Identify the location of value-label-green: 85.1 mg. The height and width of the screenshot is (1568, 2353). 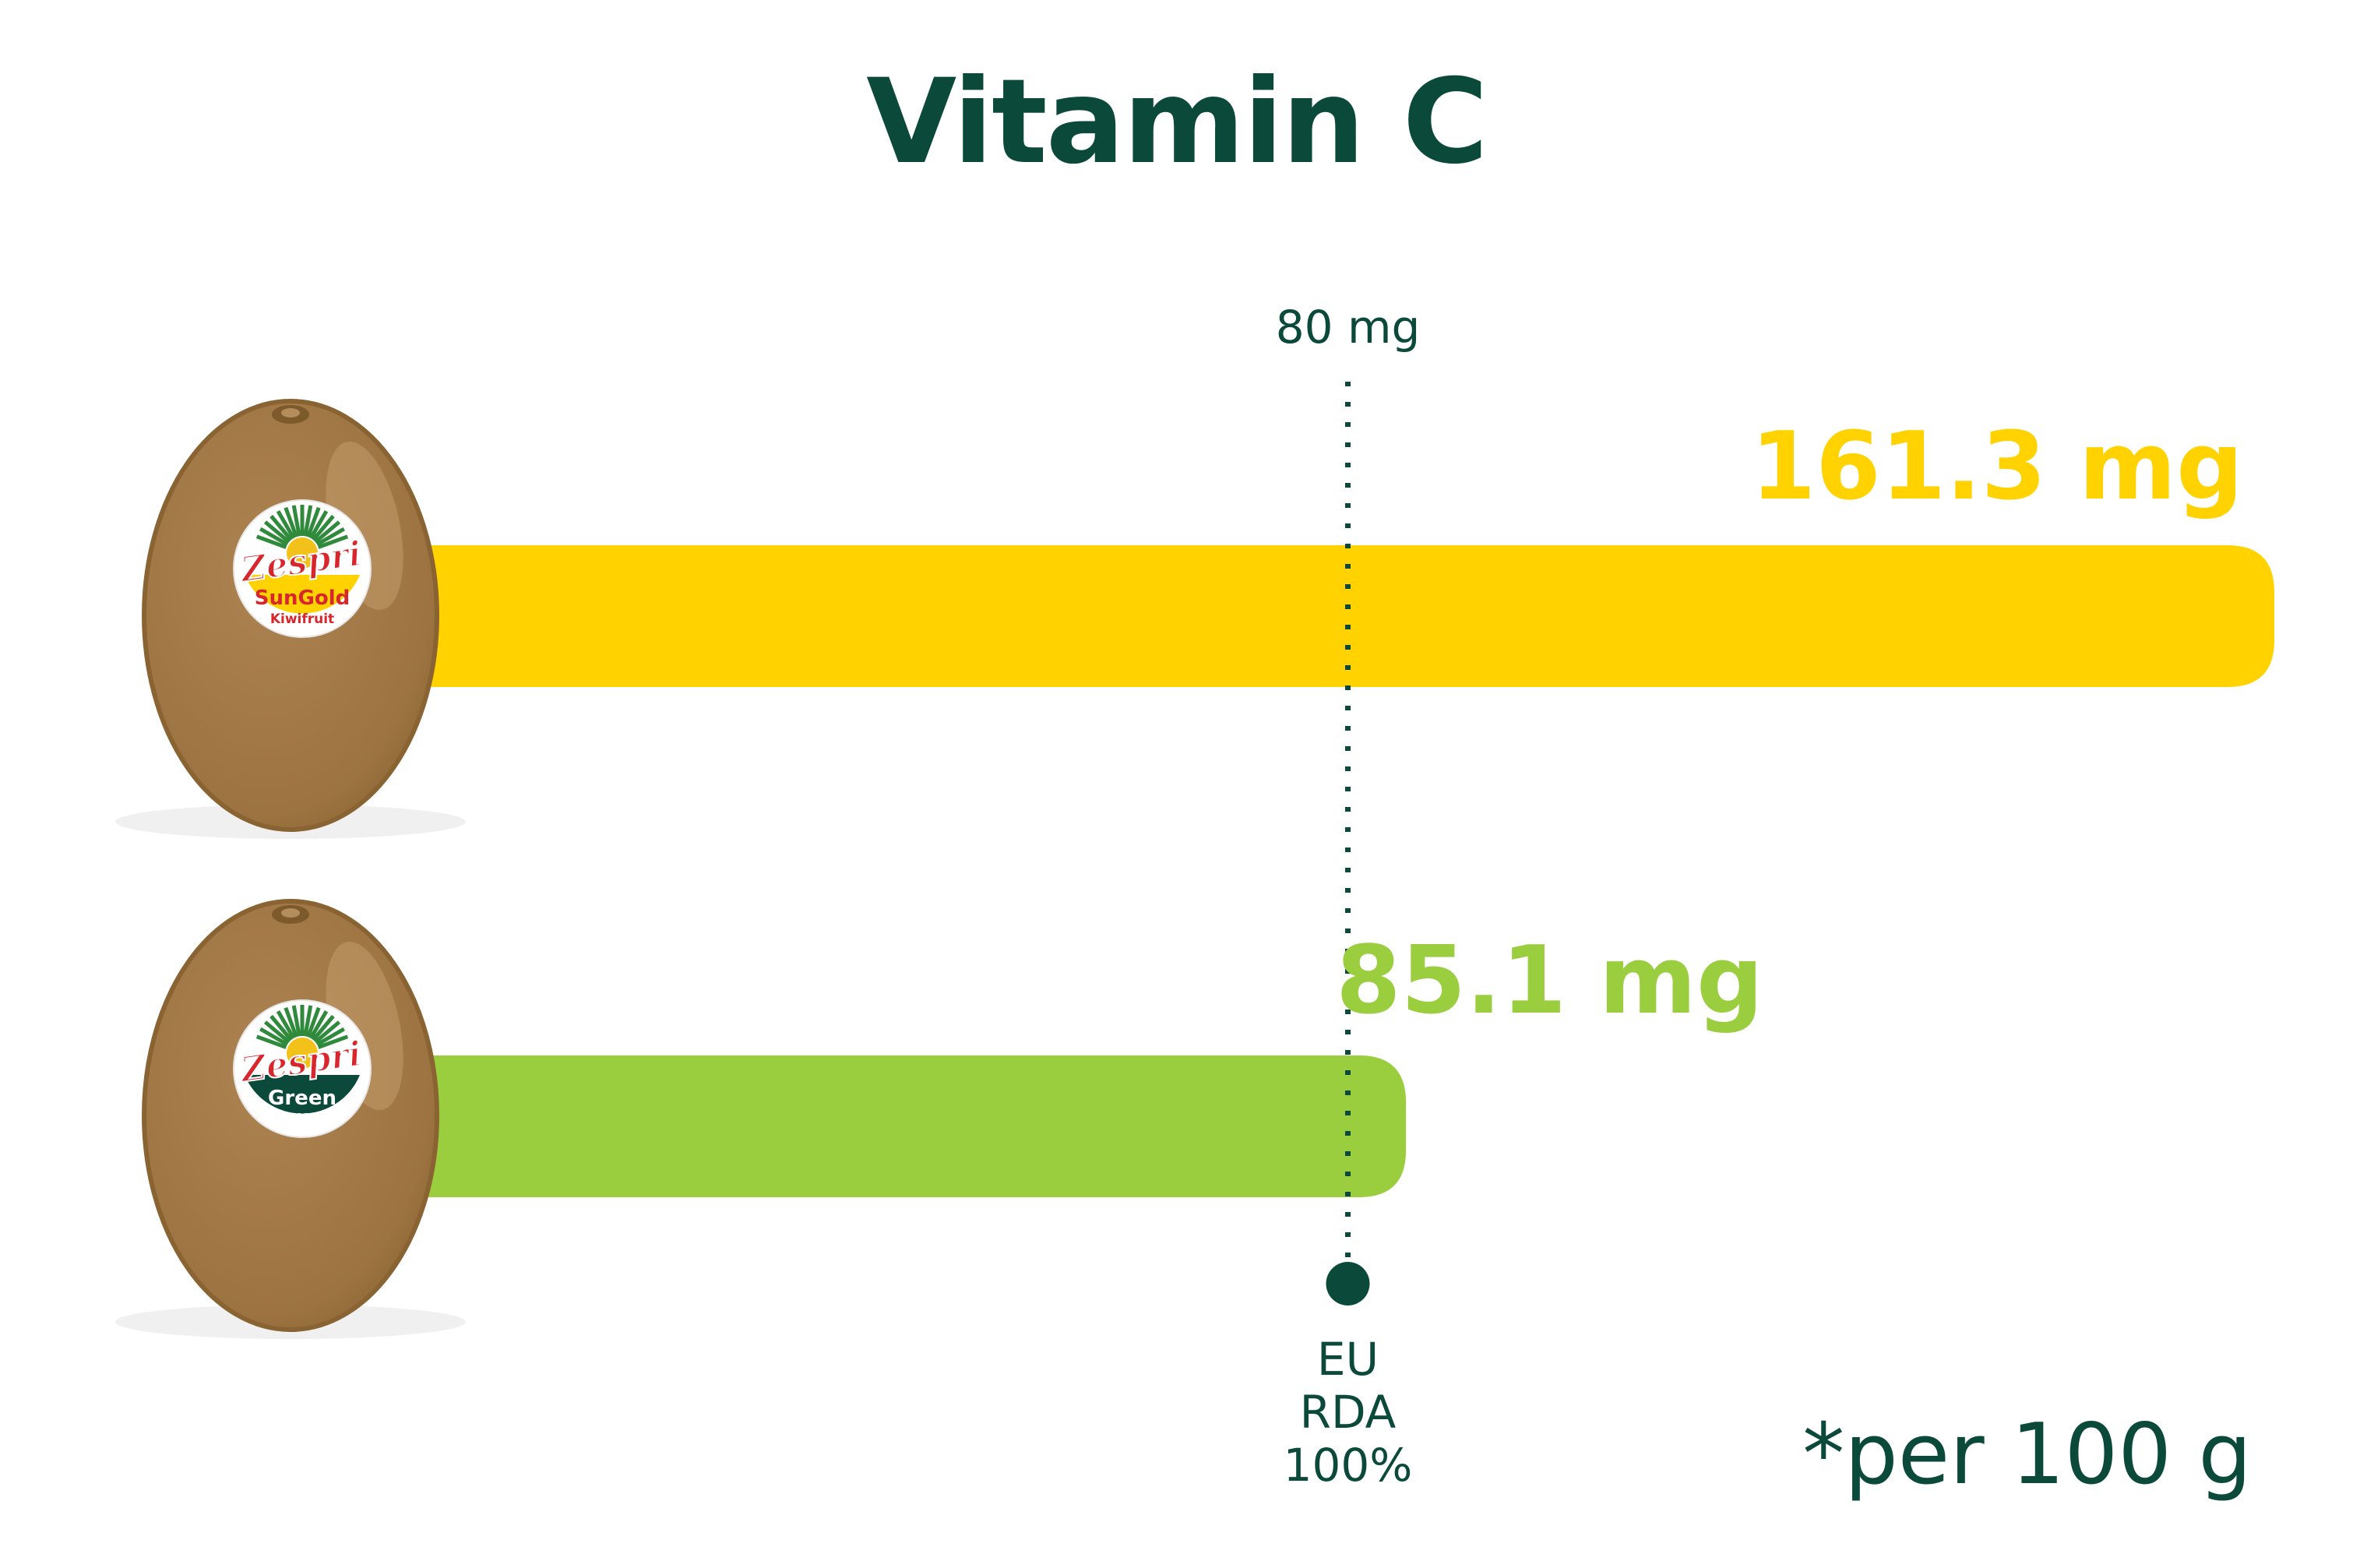
(1550, 981).